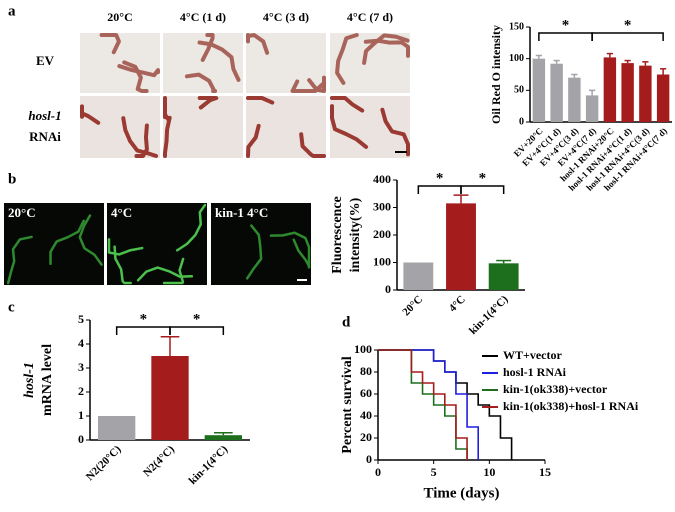 The image size is (675, 512). What do you see at coordinates (366, 371) in the screenshot?
I see `y-tick-label: 80` at bounding box center [366, 371].